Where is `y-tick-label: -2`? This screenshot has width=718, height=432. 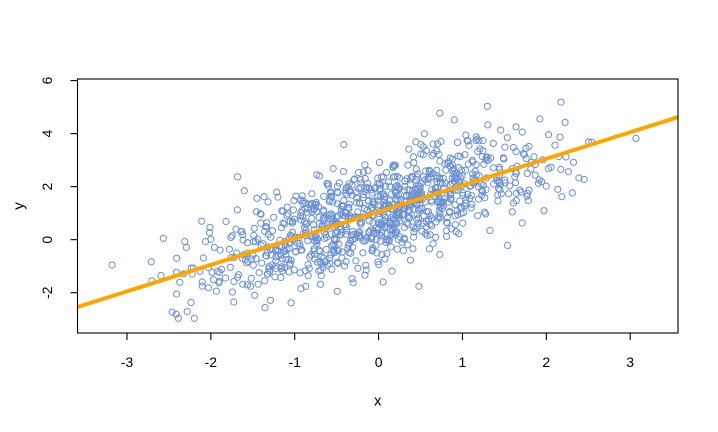 y-tick-label: -2 is located at coordinates (47, 292).